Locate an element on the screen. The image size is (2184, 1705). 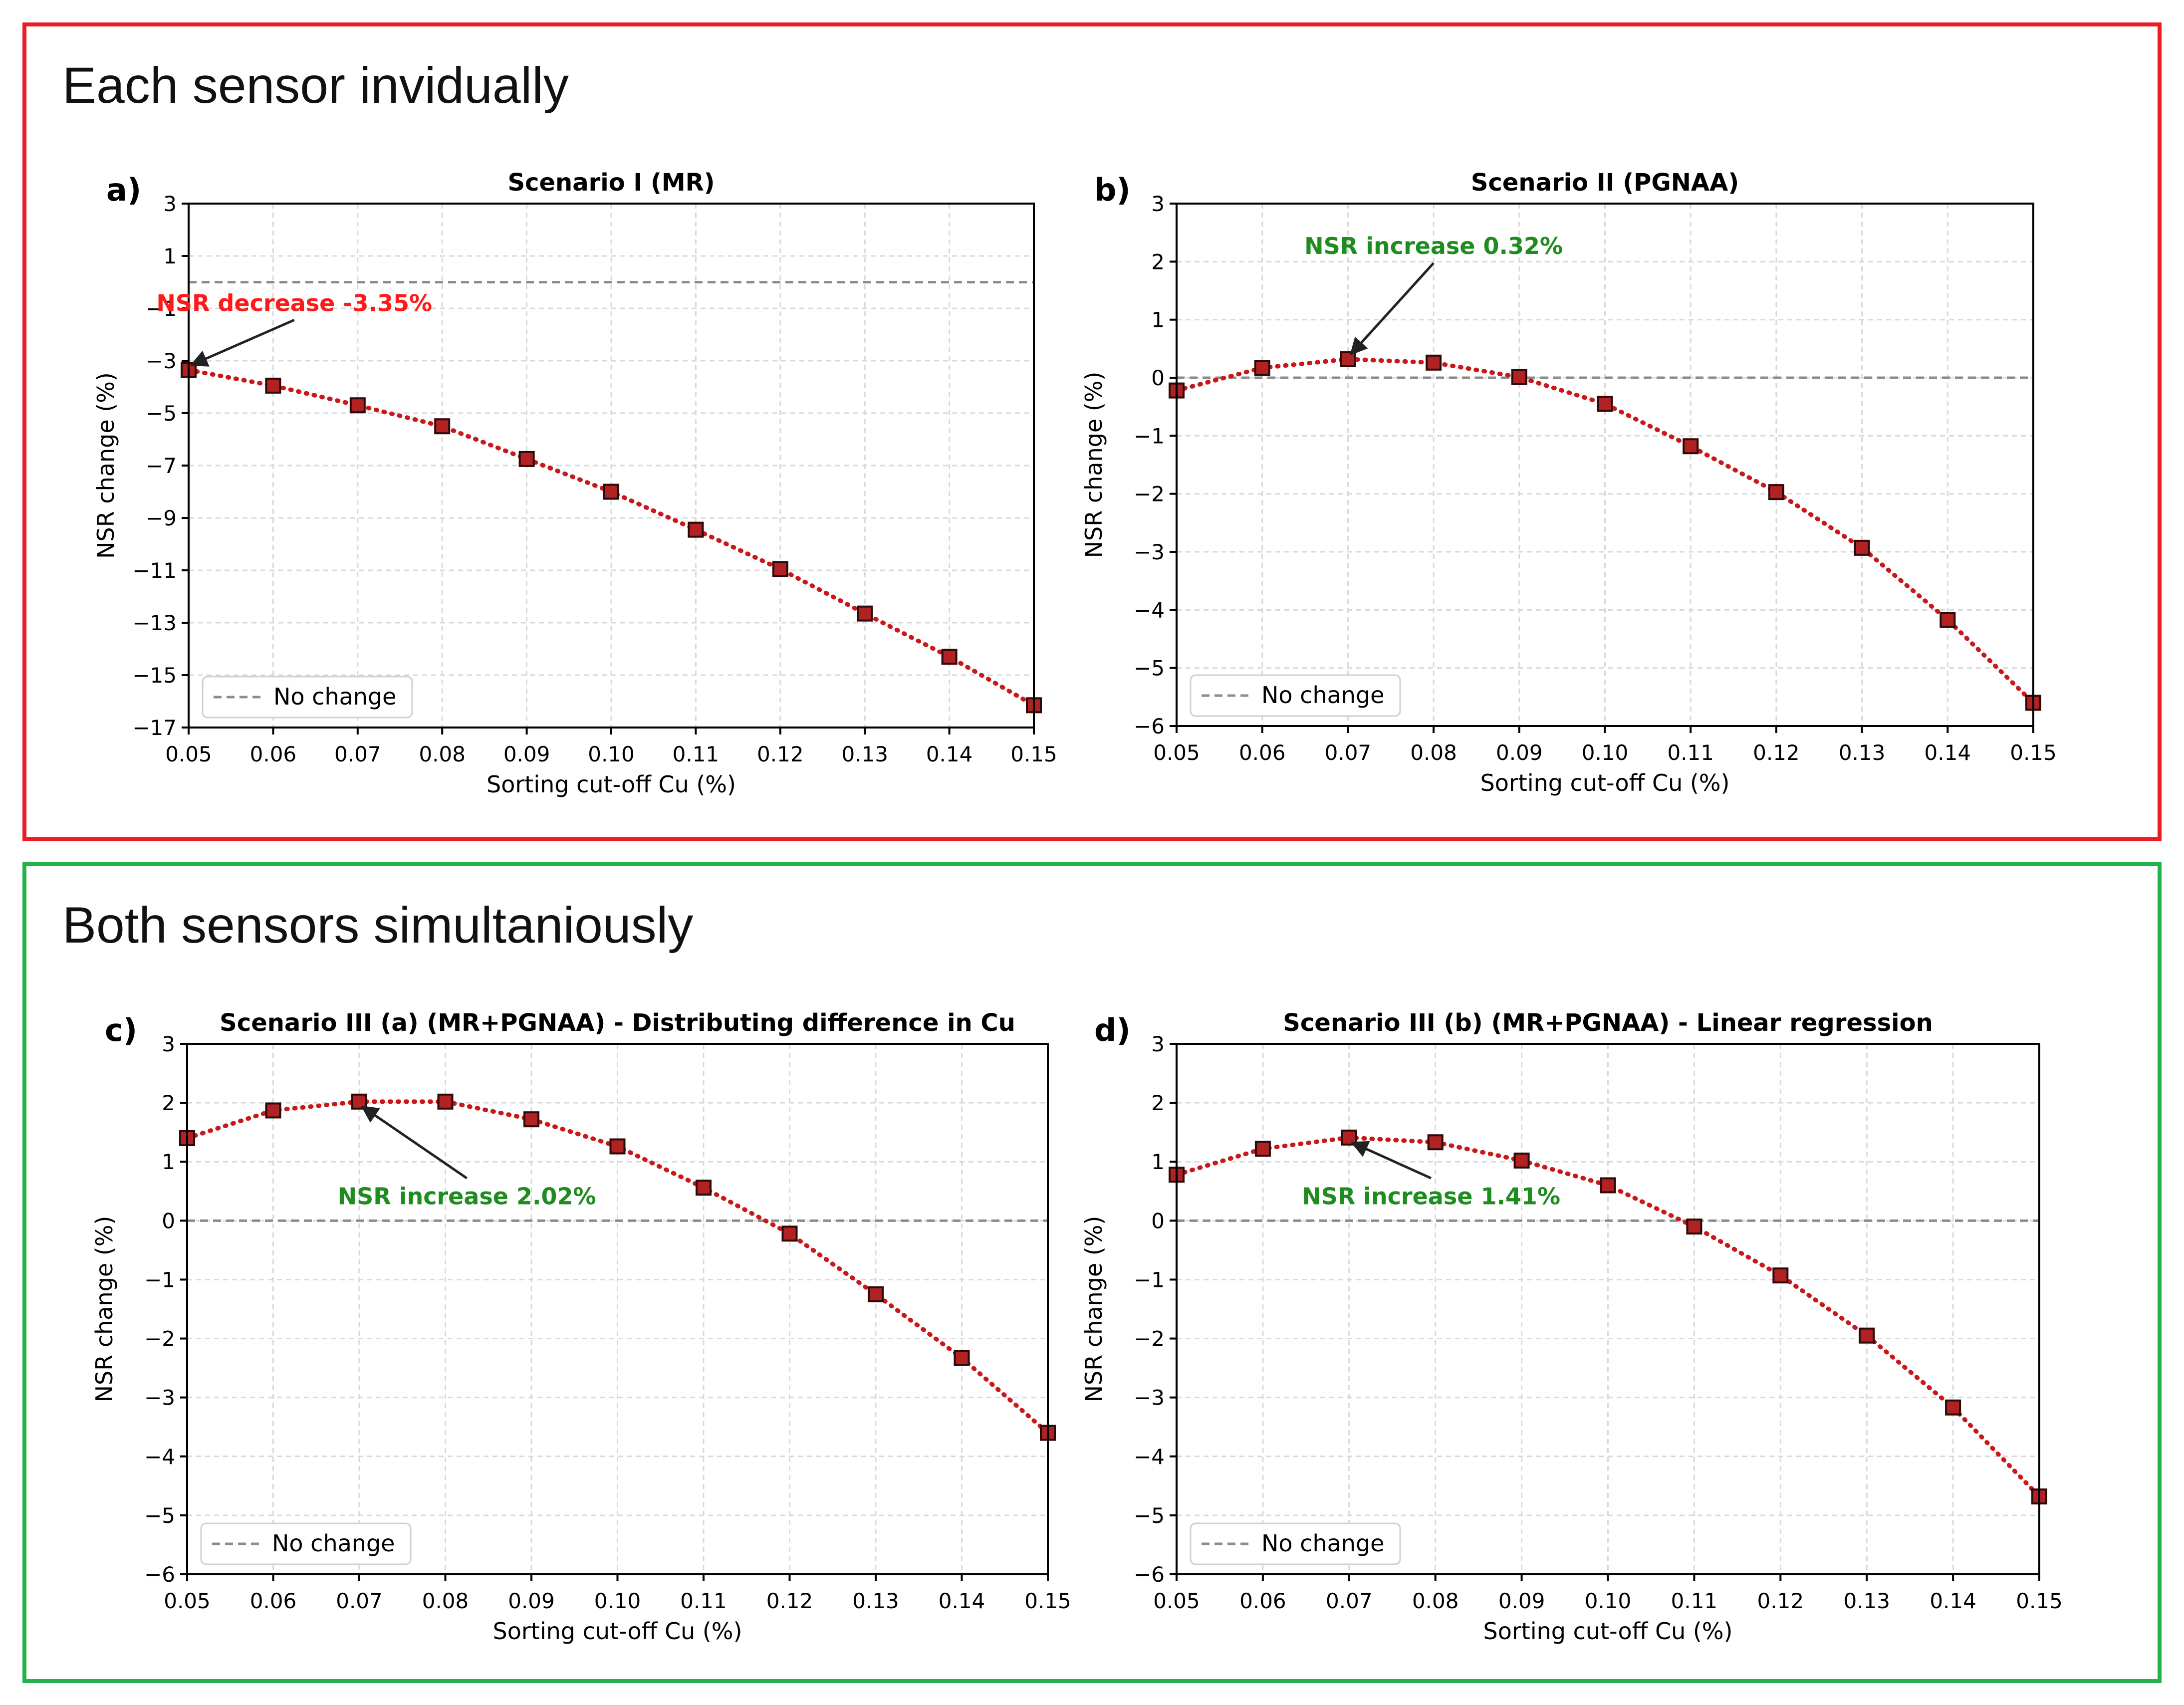
annotation-label: NSR decrease -3.35% is located at coordinates (294, 302).